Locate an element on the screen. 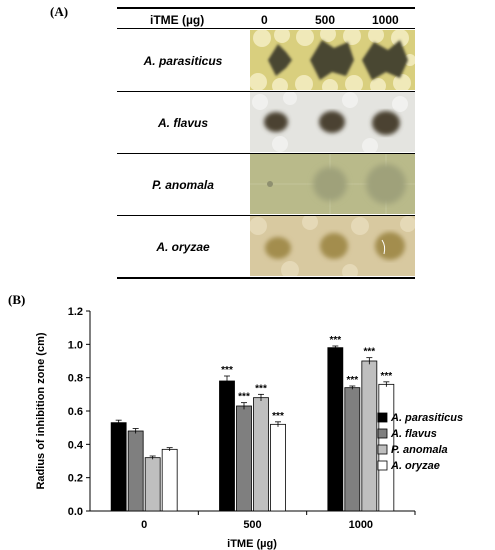  y-tick-label: 1.2 is located at coordinates (75, 312).